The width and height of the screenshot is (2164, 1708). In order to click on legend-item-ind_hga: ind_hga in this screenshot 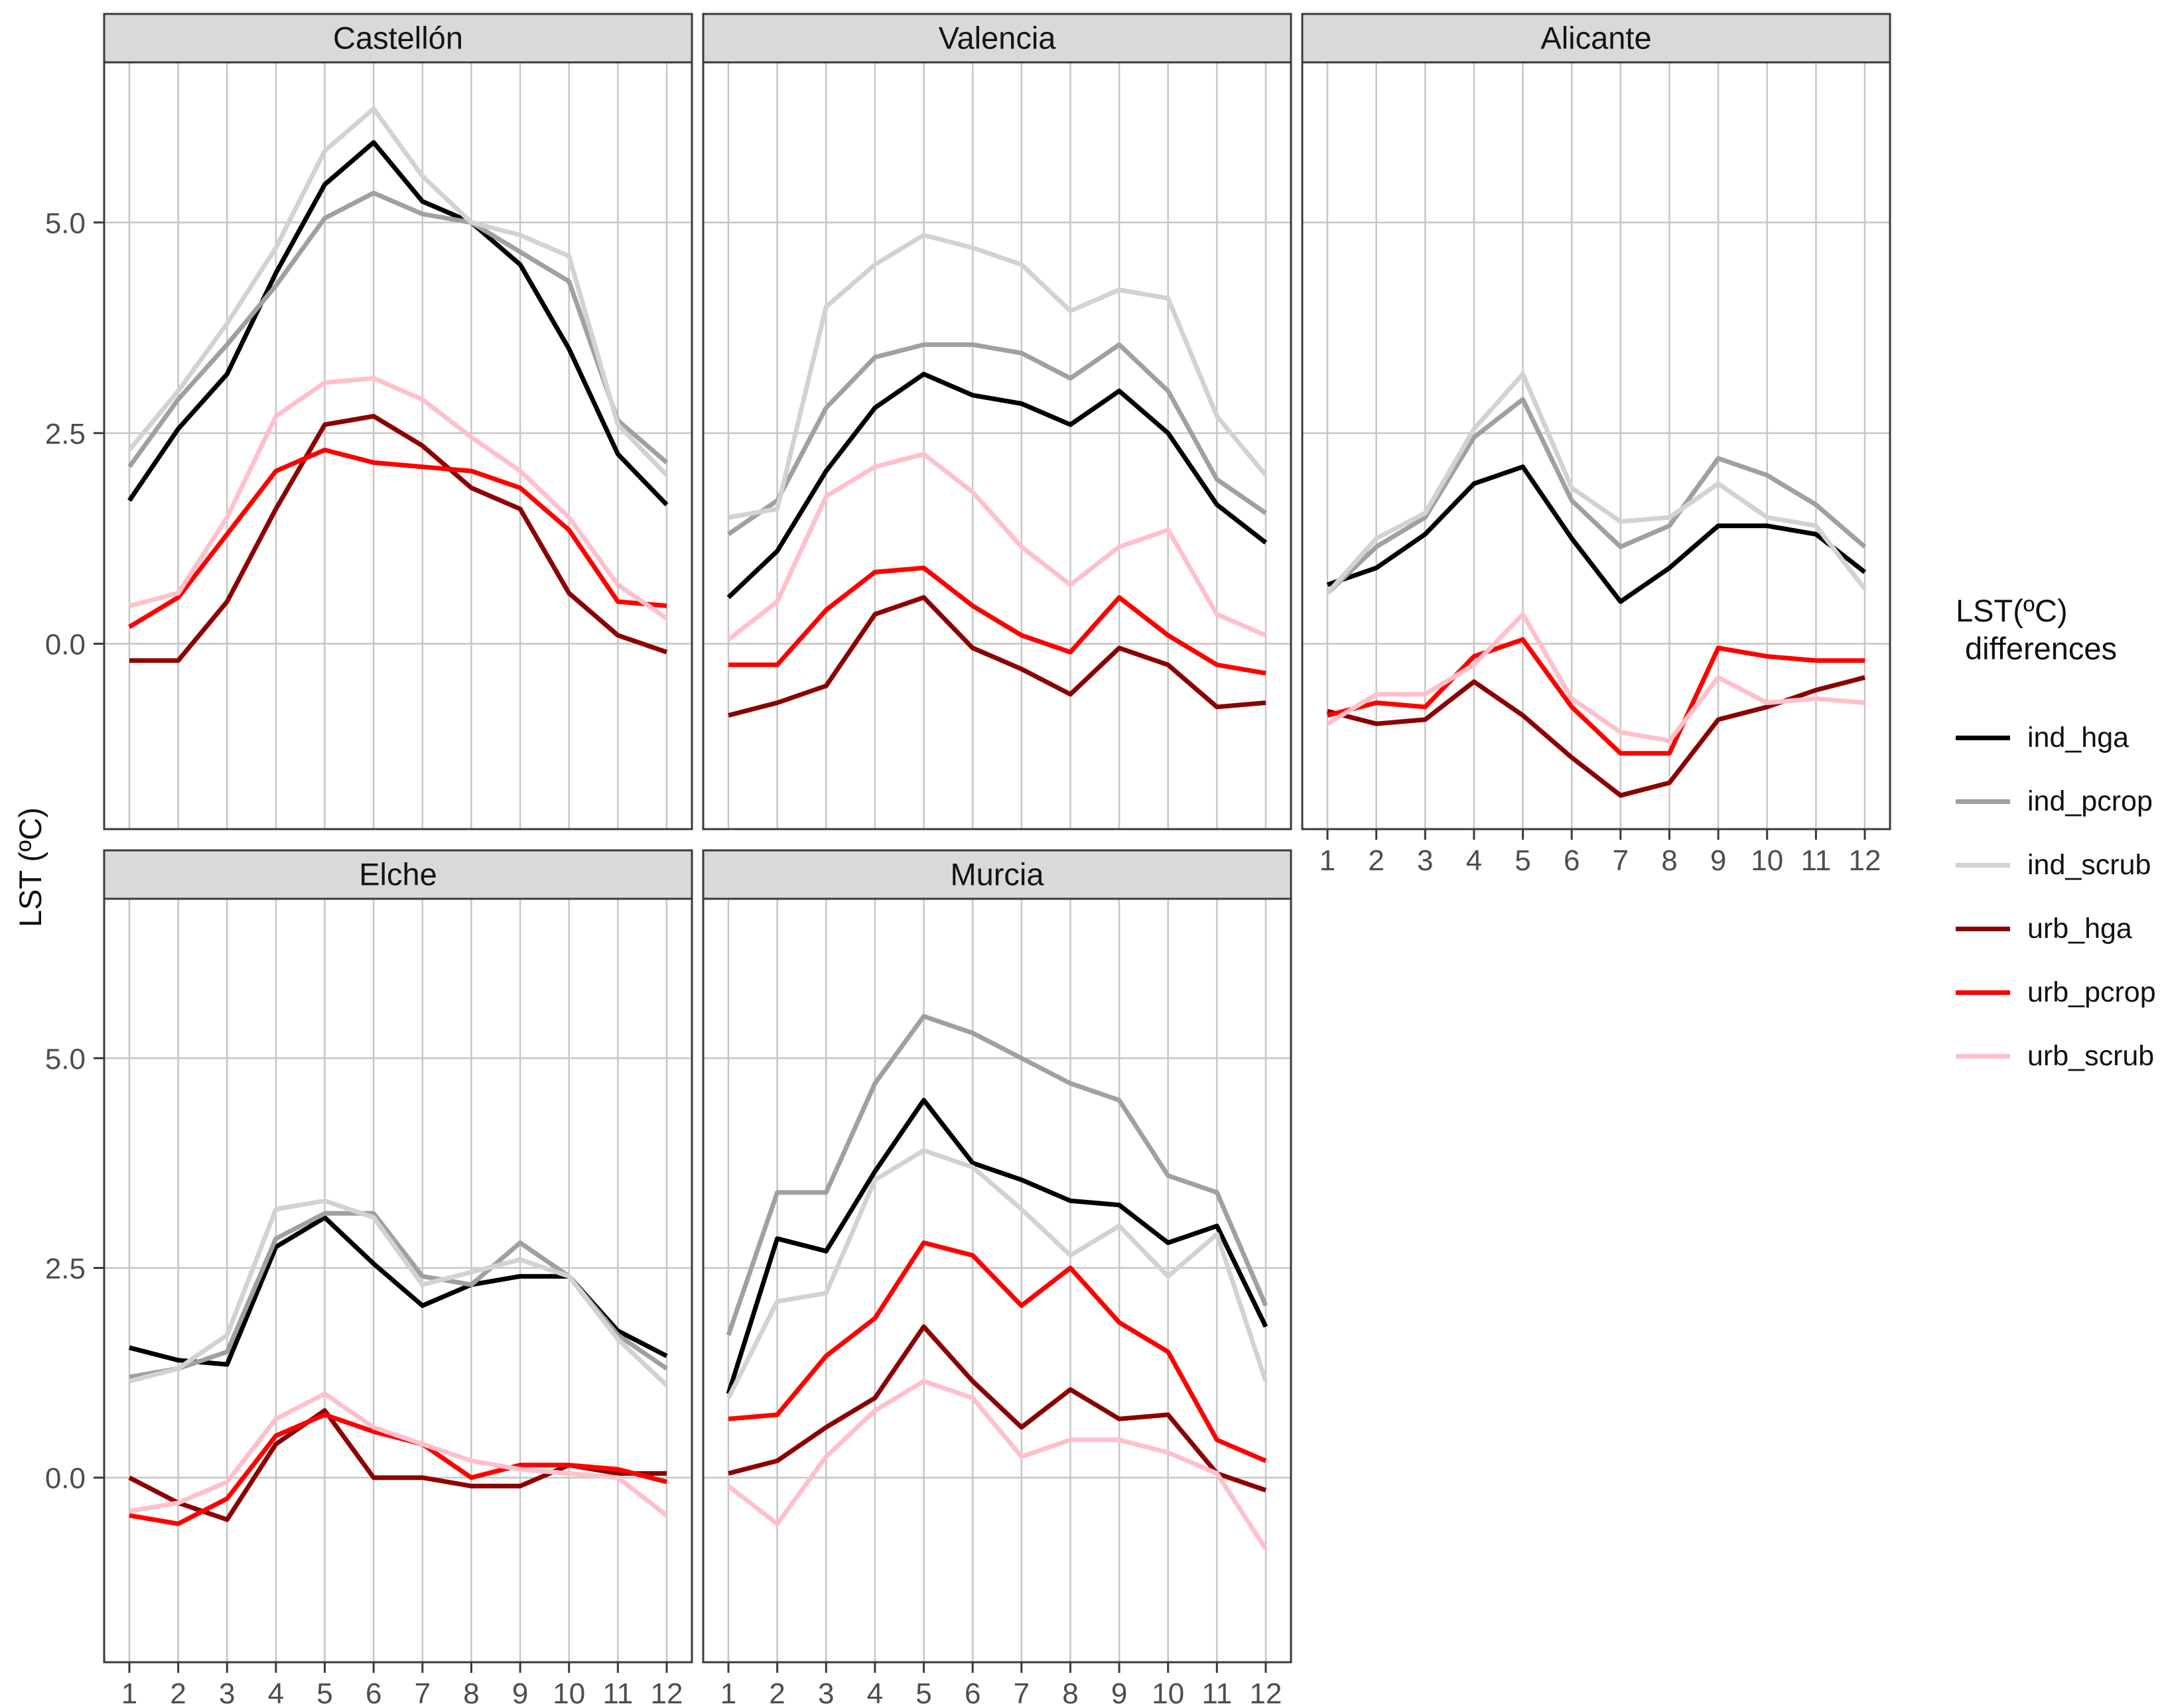, I will do `click(2060, 738)`.